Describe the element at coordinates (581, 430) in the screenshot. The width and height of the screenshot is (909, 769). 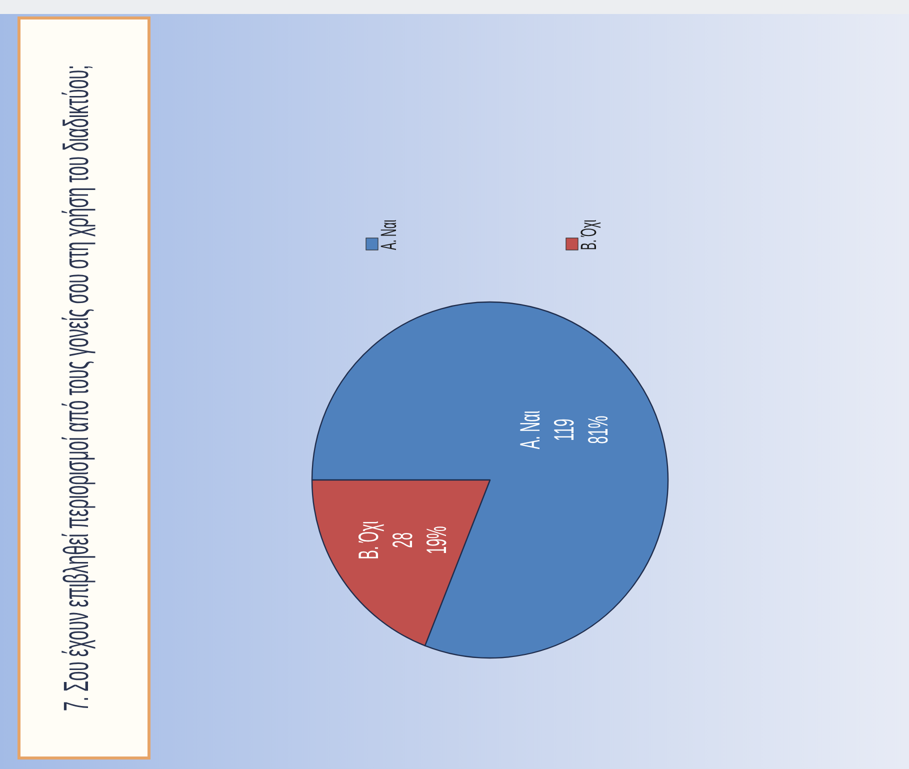
I see `data-label: 119 81%` at that location.